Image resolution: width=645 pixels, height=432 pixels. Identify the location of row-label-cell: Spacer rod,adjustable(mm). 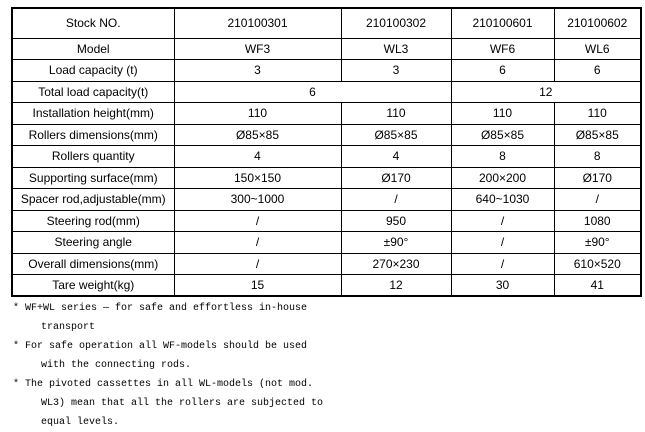
(93, 199).